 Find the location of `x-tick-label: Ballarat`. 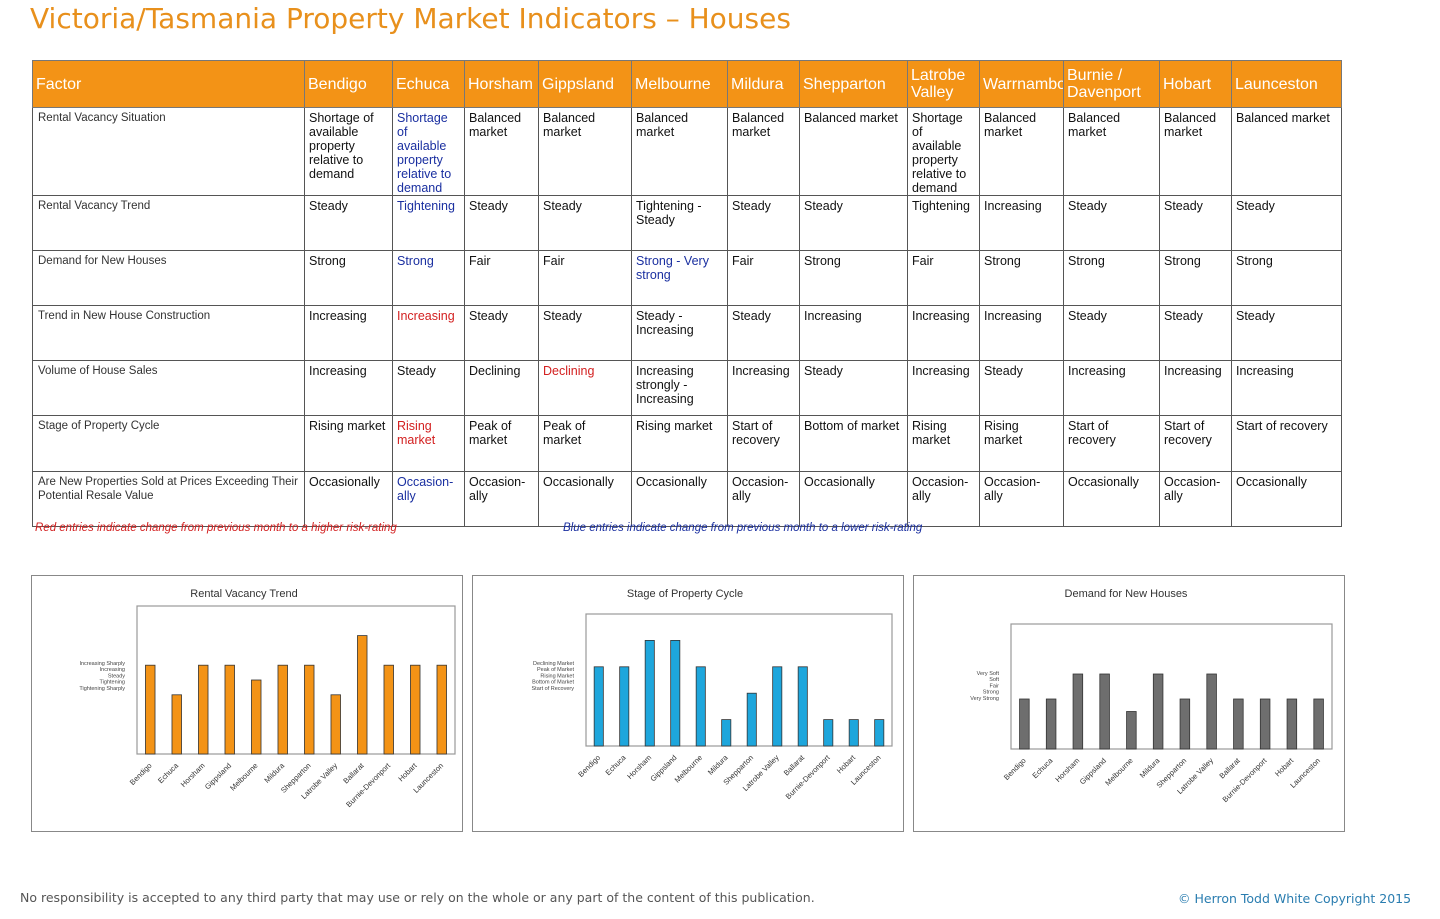

x-tick-label: Ballarat is located at coordinates (353, 772).